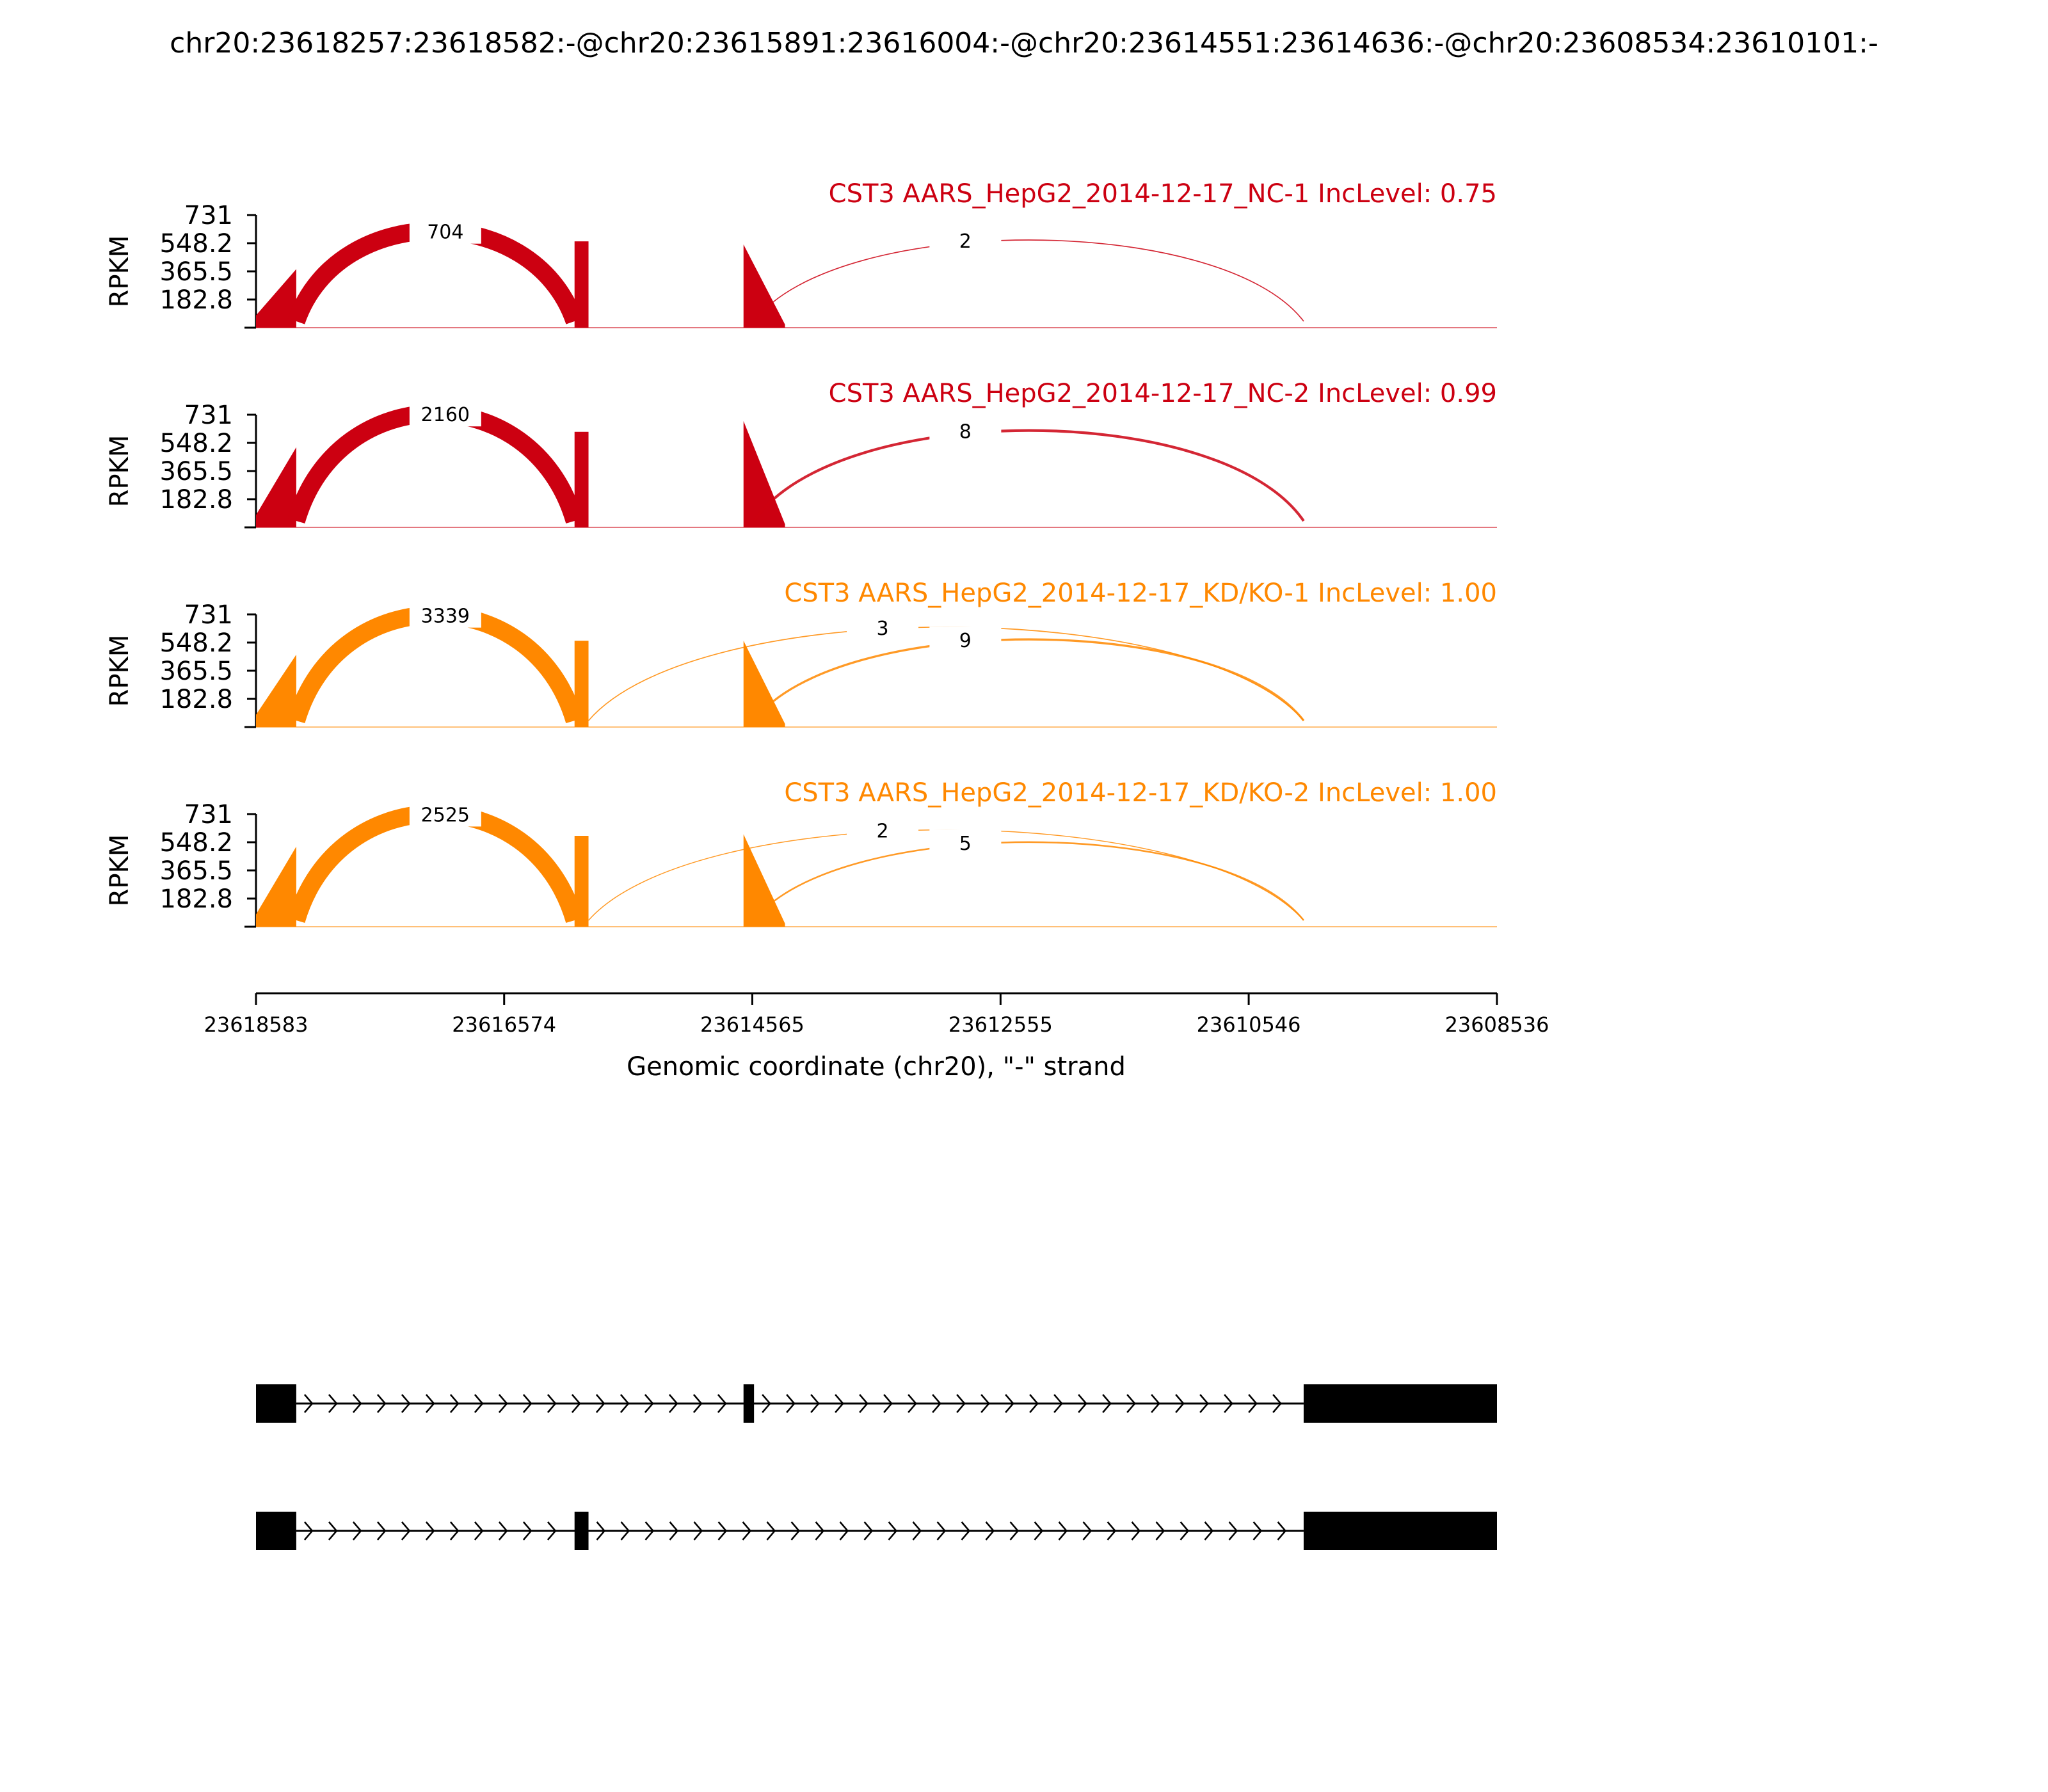 The height and width of the screenshot is (1792, 2048). Describe the element at coordinates (196, 443) in the screenshot. I see `y-tick-label: 548.2` at that location.